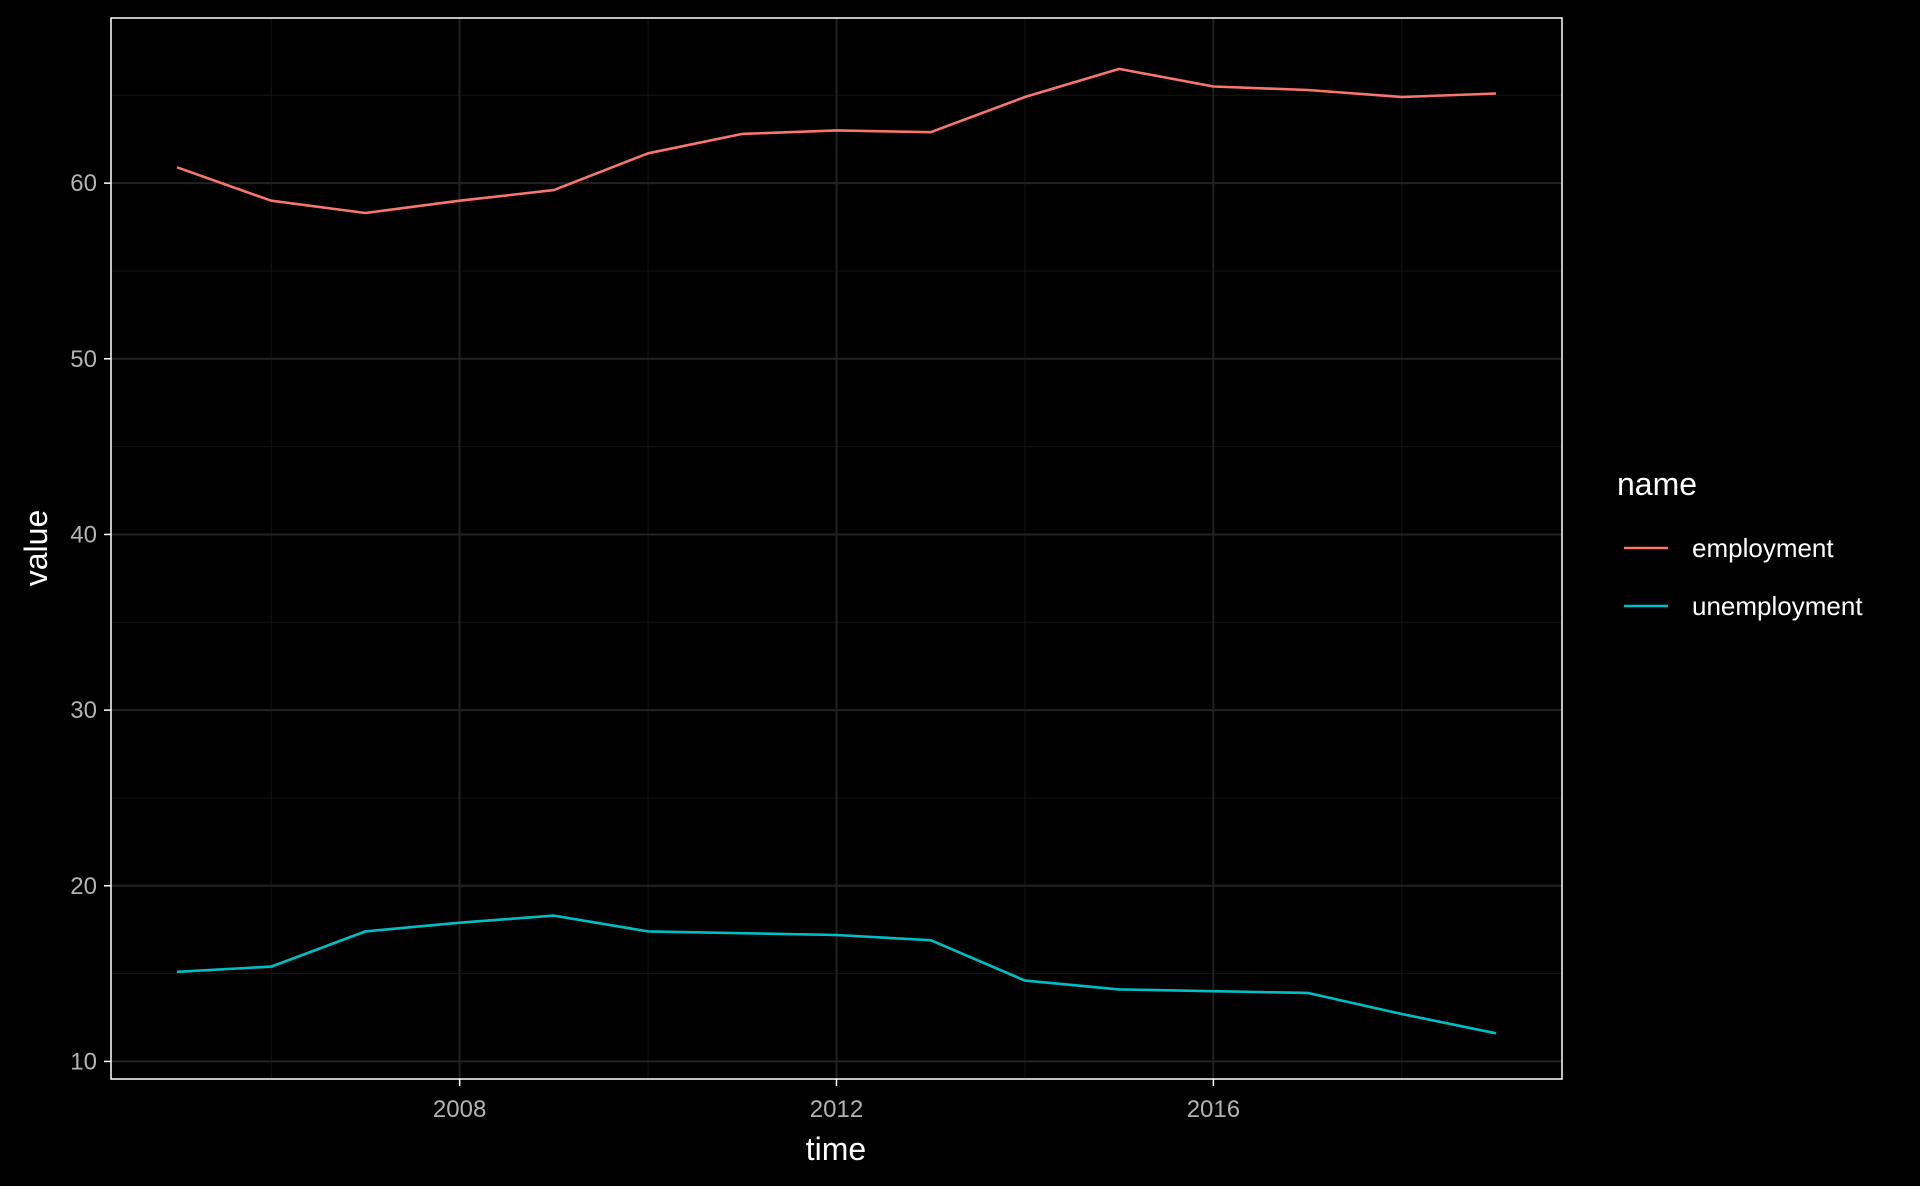  What do you see at coordinates (83, 534) in the screenshot?
I see `y-tick-label: 40` at bounding box center [83, 534].